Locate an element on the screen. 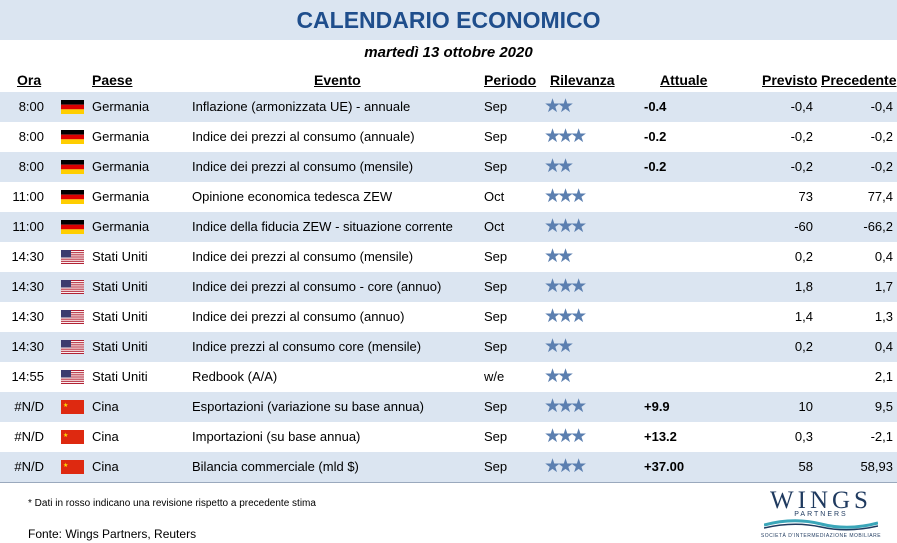 The width and height of the screenshot is (897, 543). row-previsto: 58 is located at coordinates (805, 466).